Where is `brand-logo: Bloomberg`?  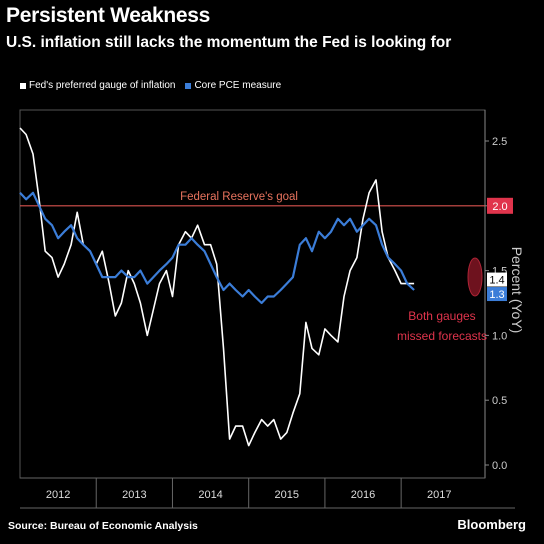
brand-logo: Bloomberg is located at coordinates (491, 524).